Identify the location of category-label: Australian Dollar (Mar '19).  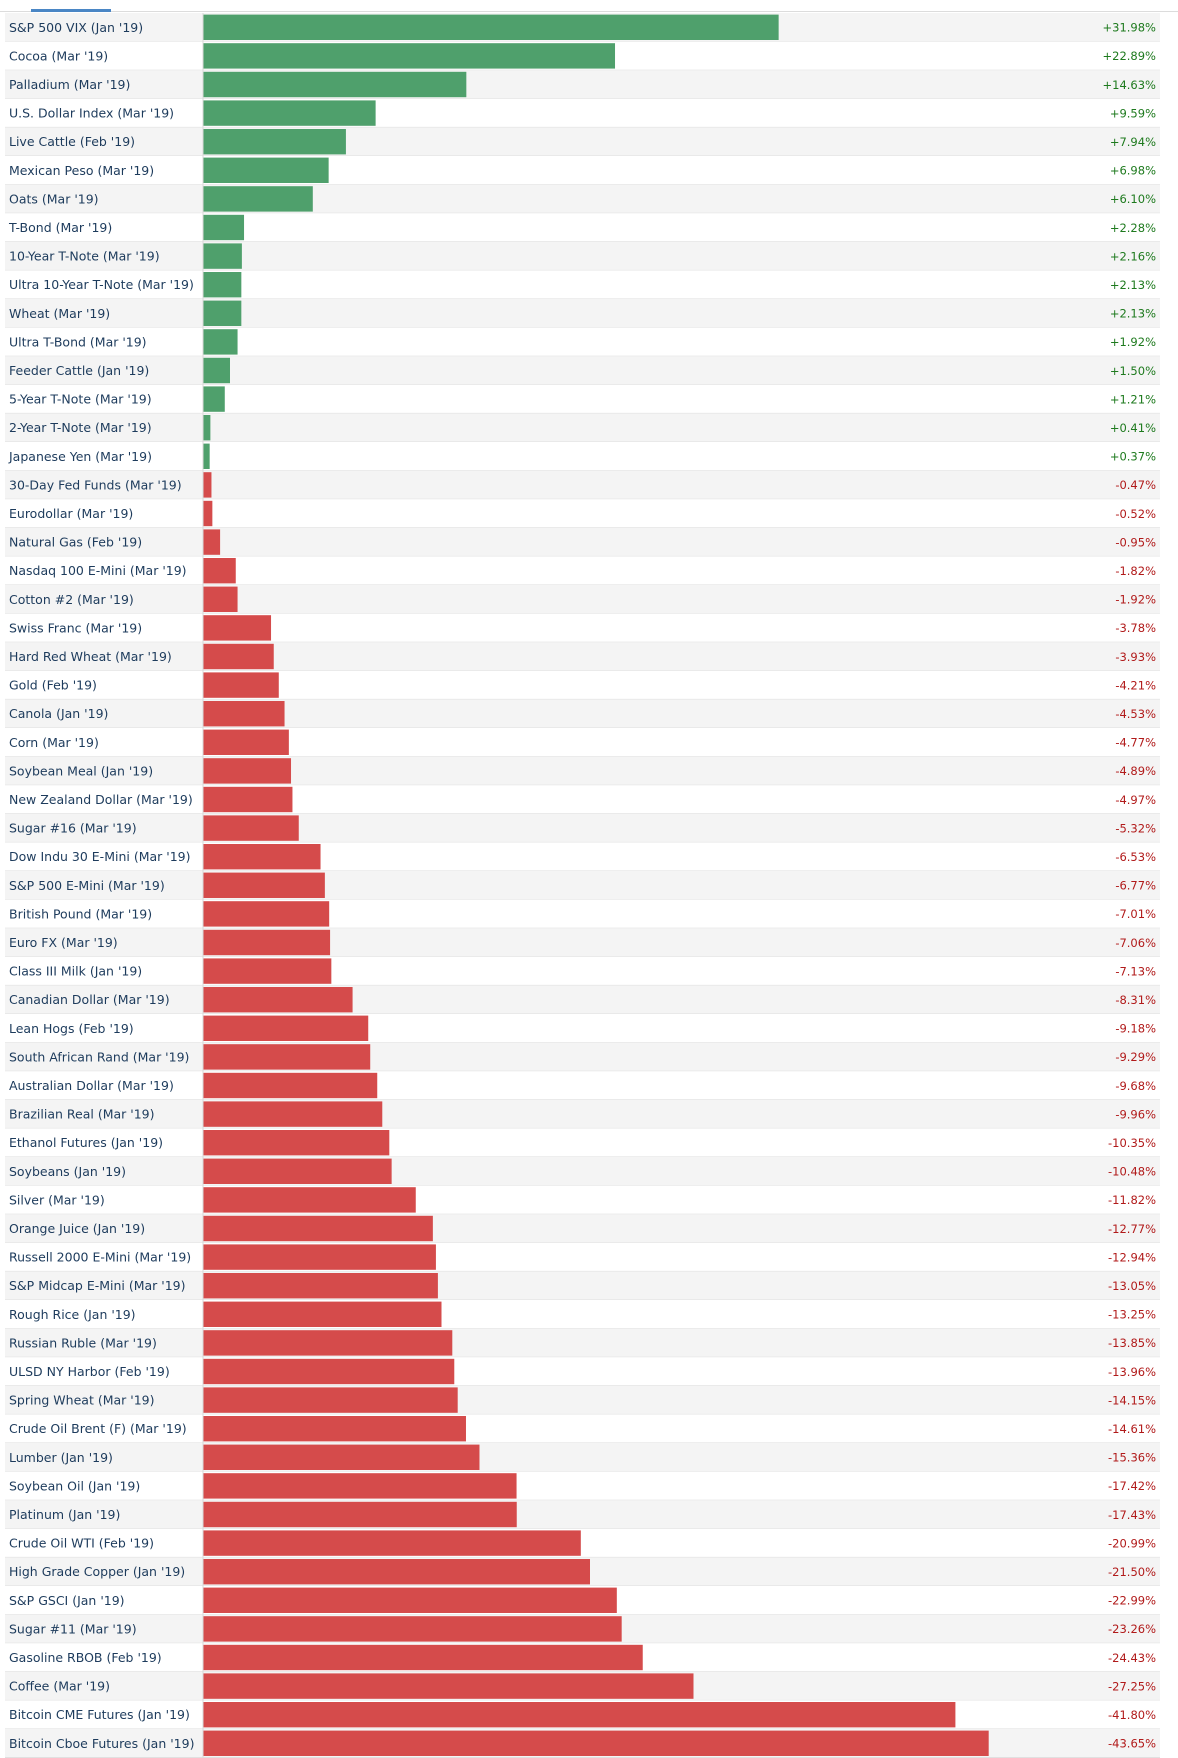
(91, 1085).